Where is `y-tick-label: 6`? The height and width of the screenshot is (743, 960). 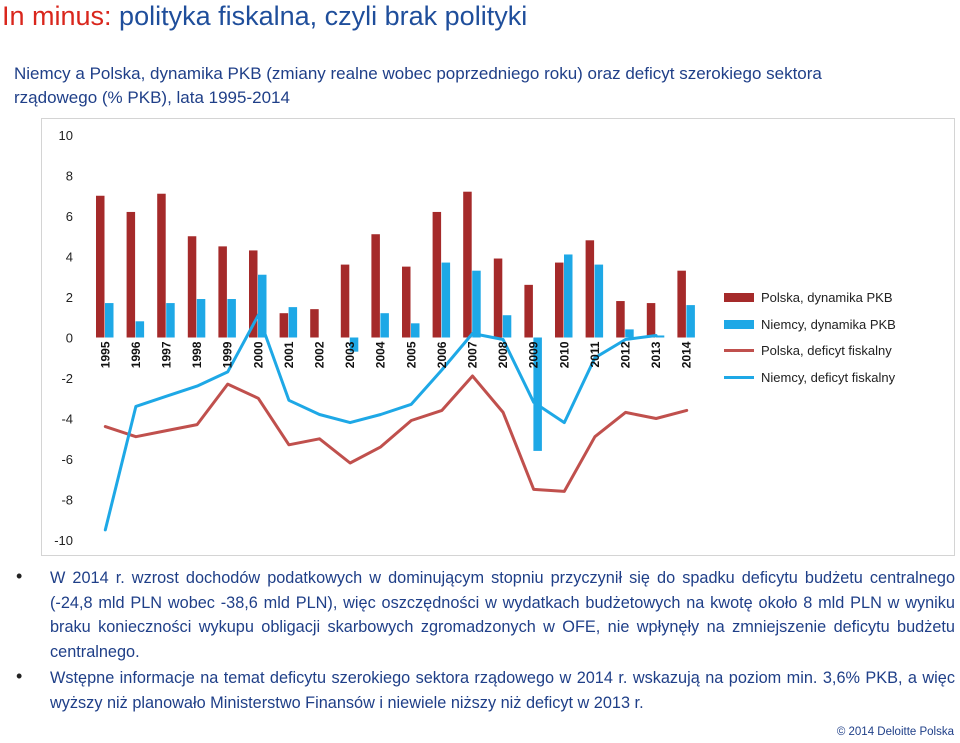 y-tick-label: 6 is located at coordinates (69, 216).